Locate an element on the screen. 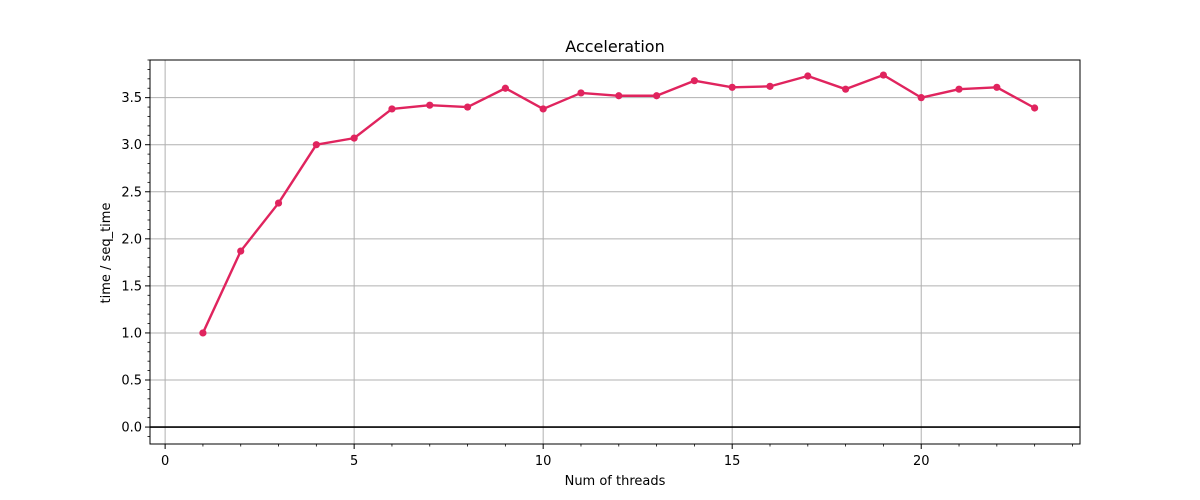 The height and width of the screenshot is (500, 1200). y-axis-label: time / seq_time is located at coordinates (106, 253).